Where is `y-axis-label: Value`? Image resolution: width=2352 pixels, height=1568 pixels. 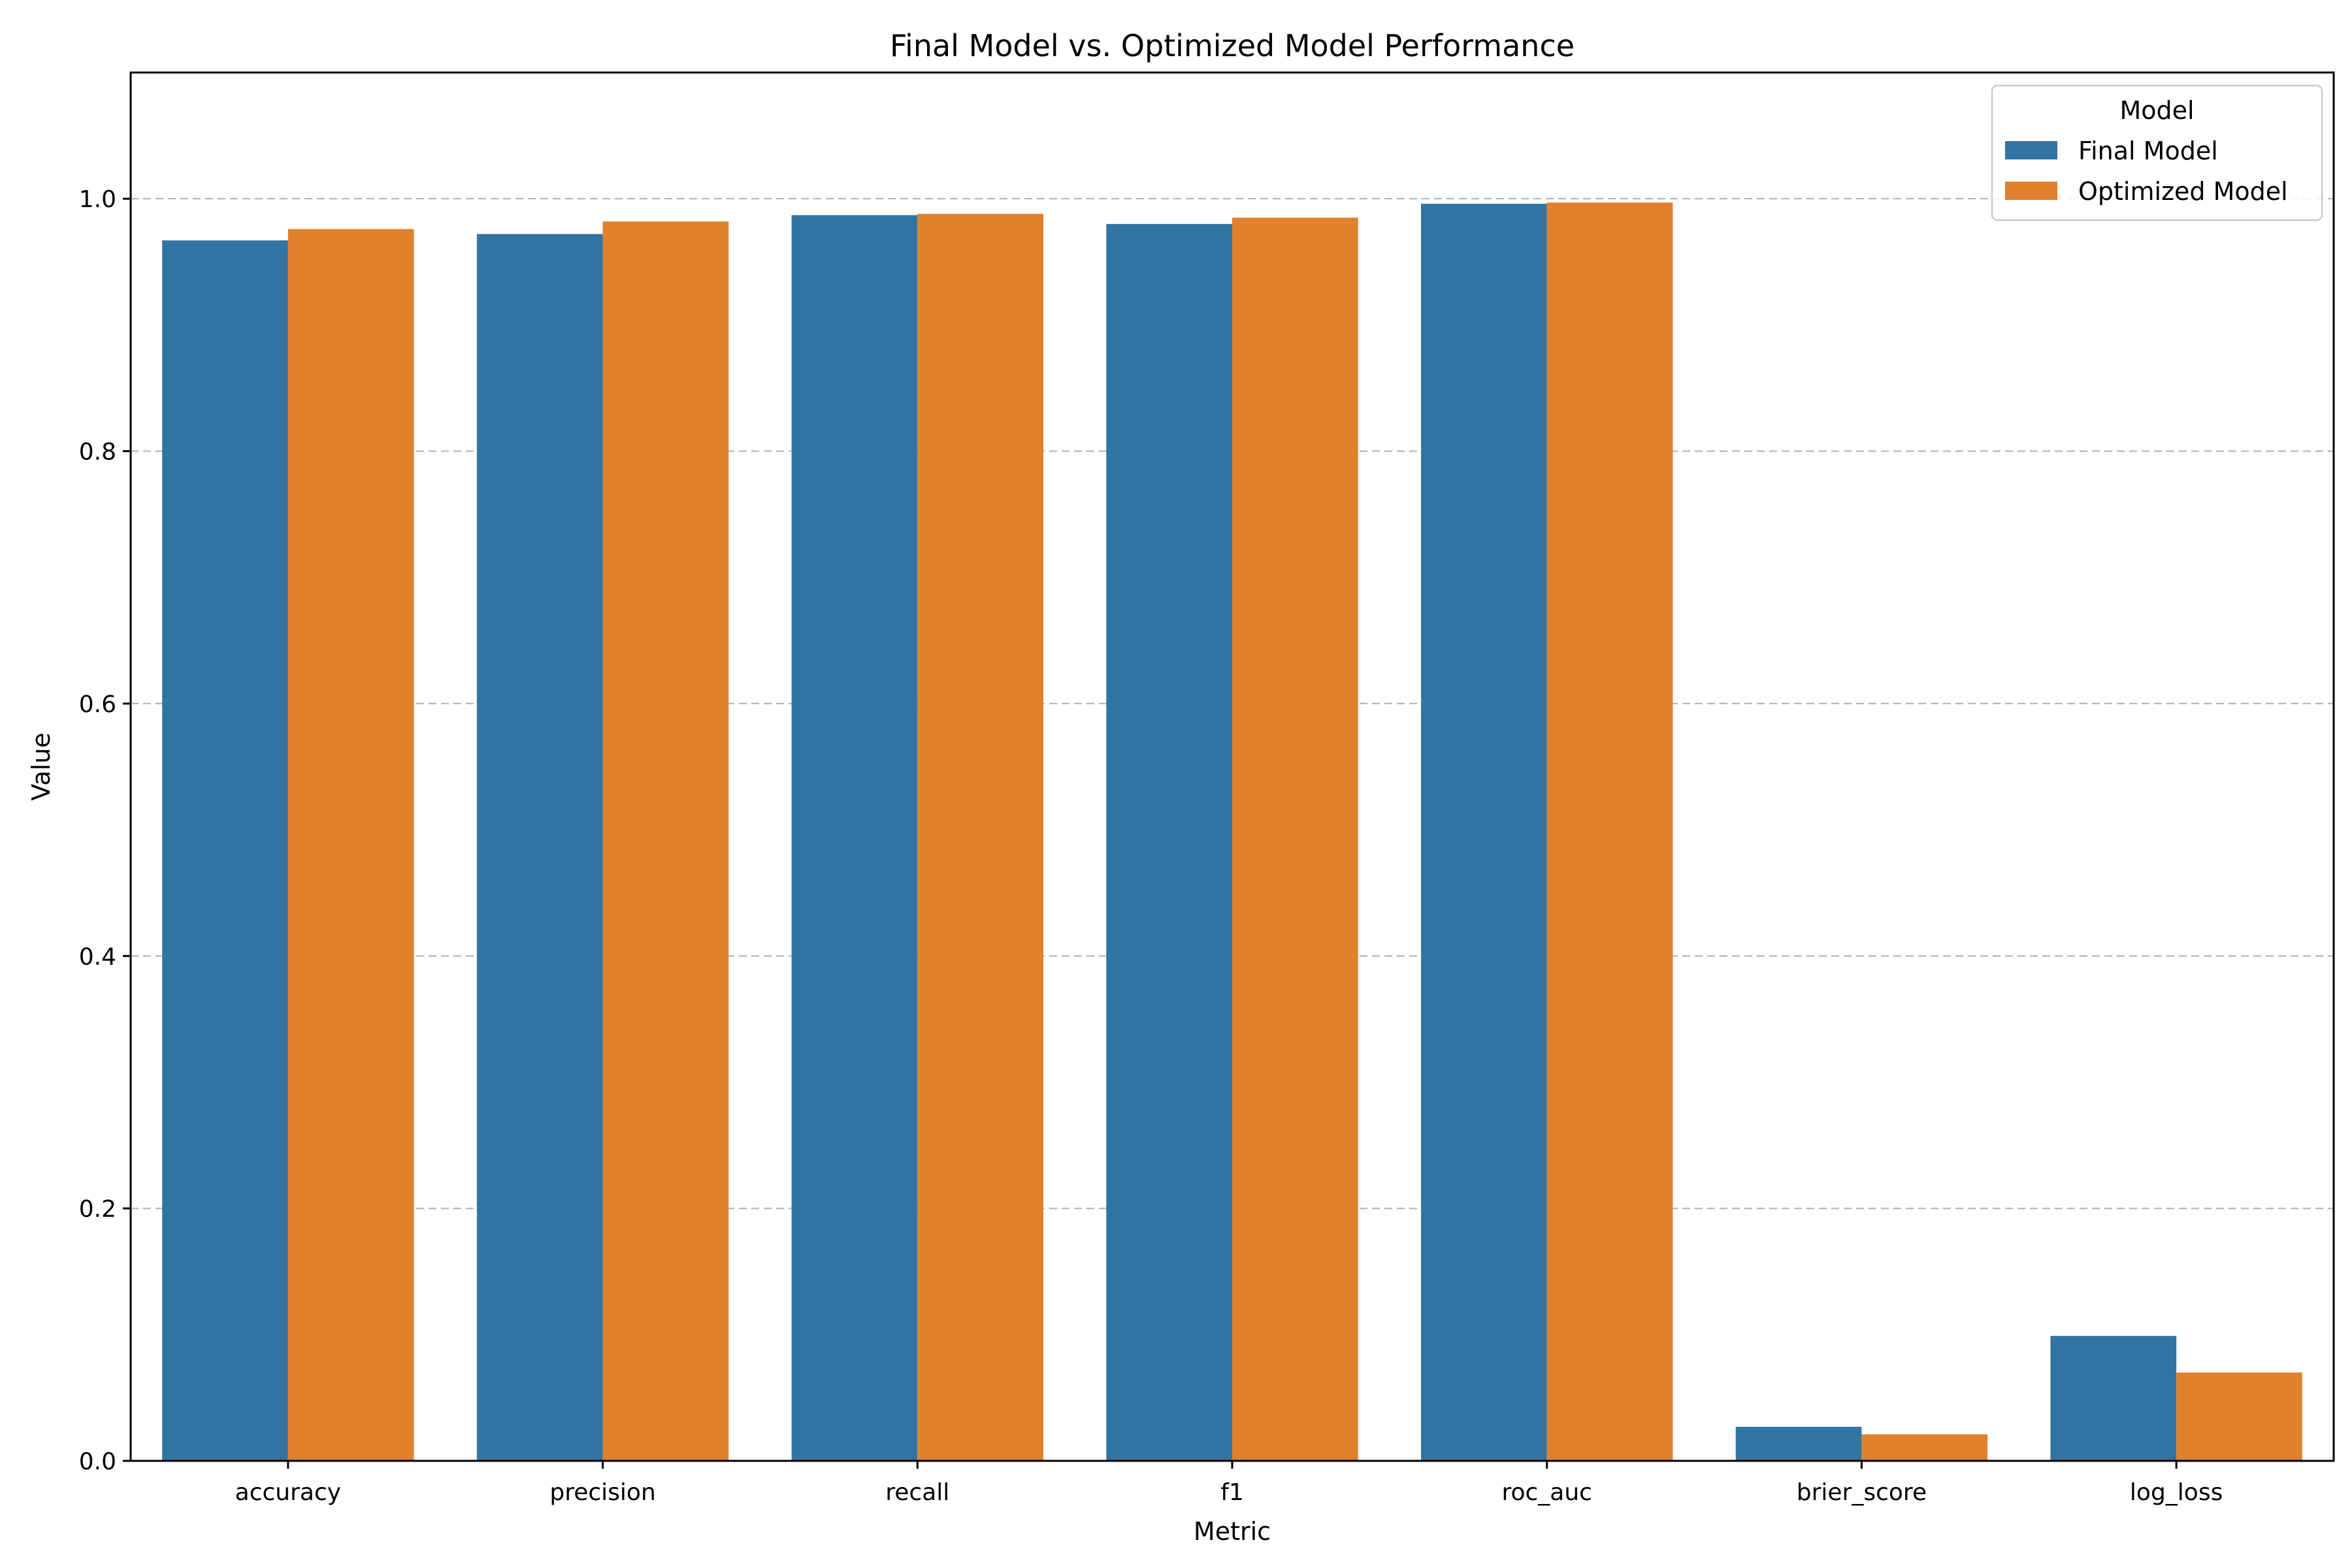
y-axis-label: Value is located at coordinates (41, 766).